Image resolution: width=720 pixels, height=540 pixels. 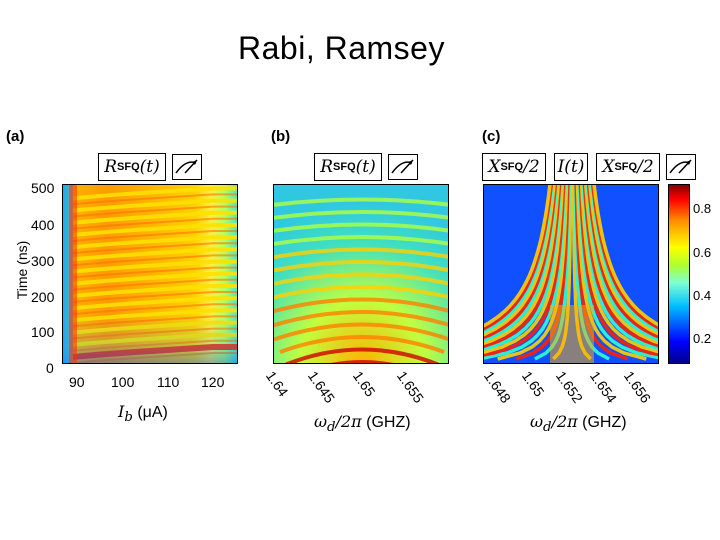 What do you see at coordinates (123, 382) in the screenshot?
I see `x-tick: 100` at bounding box center [123, 382].